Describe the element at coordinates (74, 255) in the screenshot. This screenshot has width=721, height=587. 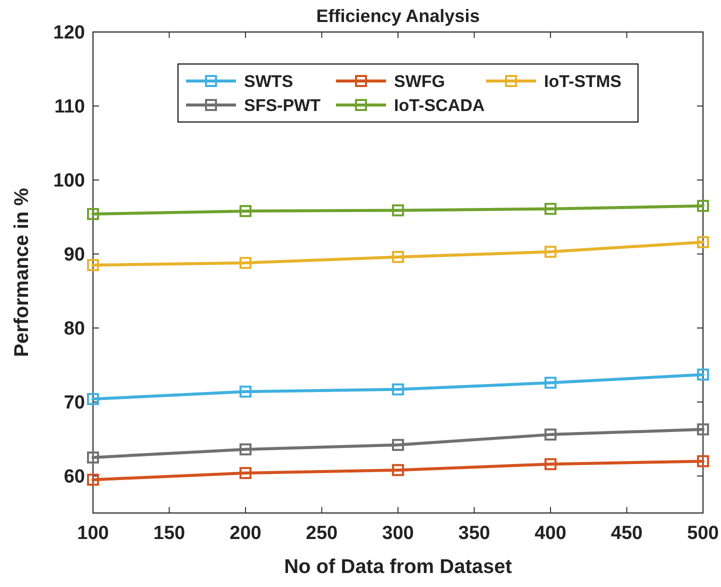
I see `y-tick-label: 90` at that location.